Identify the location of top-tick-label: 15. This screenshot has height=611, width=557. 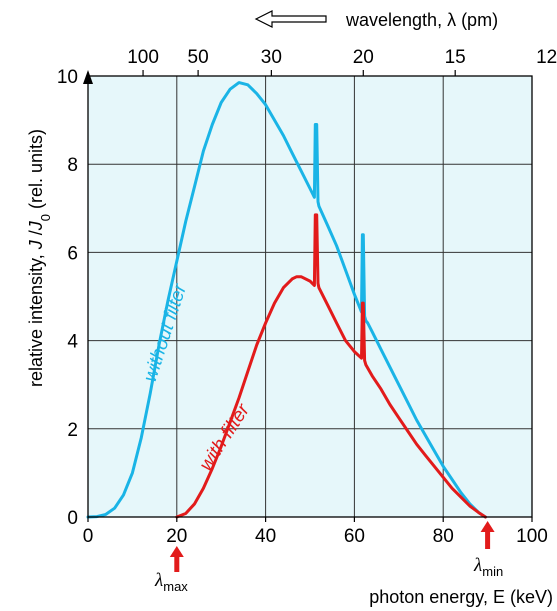
(455, 57).